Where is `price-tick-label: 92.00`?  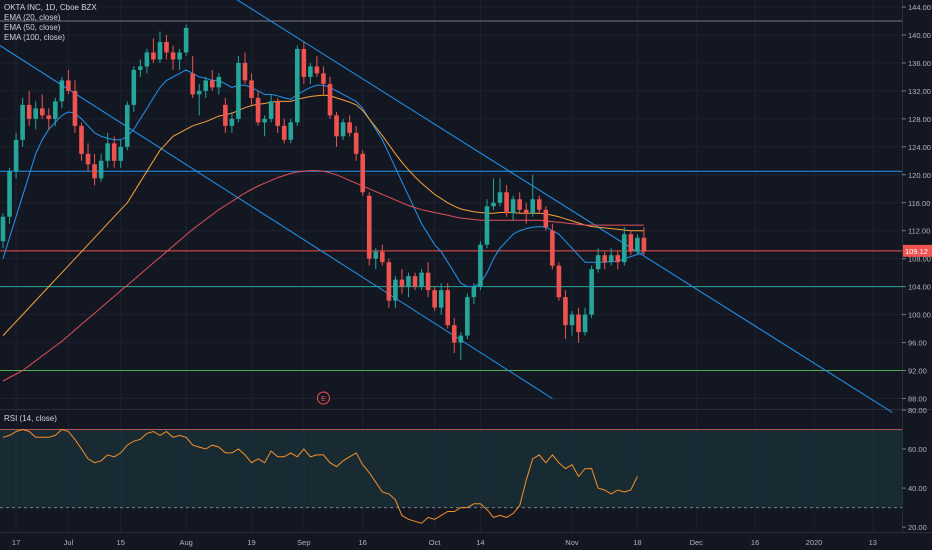
price-tick-label: 92.00 is located at coordinates (917, 371).